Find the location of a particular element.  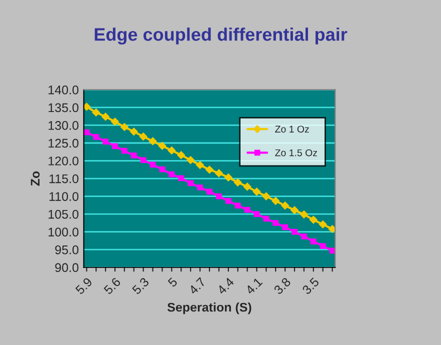

y-tick-label: 90.0 is located at coordinates (66, 267).